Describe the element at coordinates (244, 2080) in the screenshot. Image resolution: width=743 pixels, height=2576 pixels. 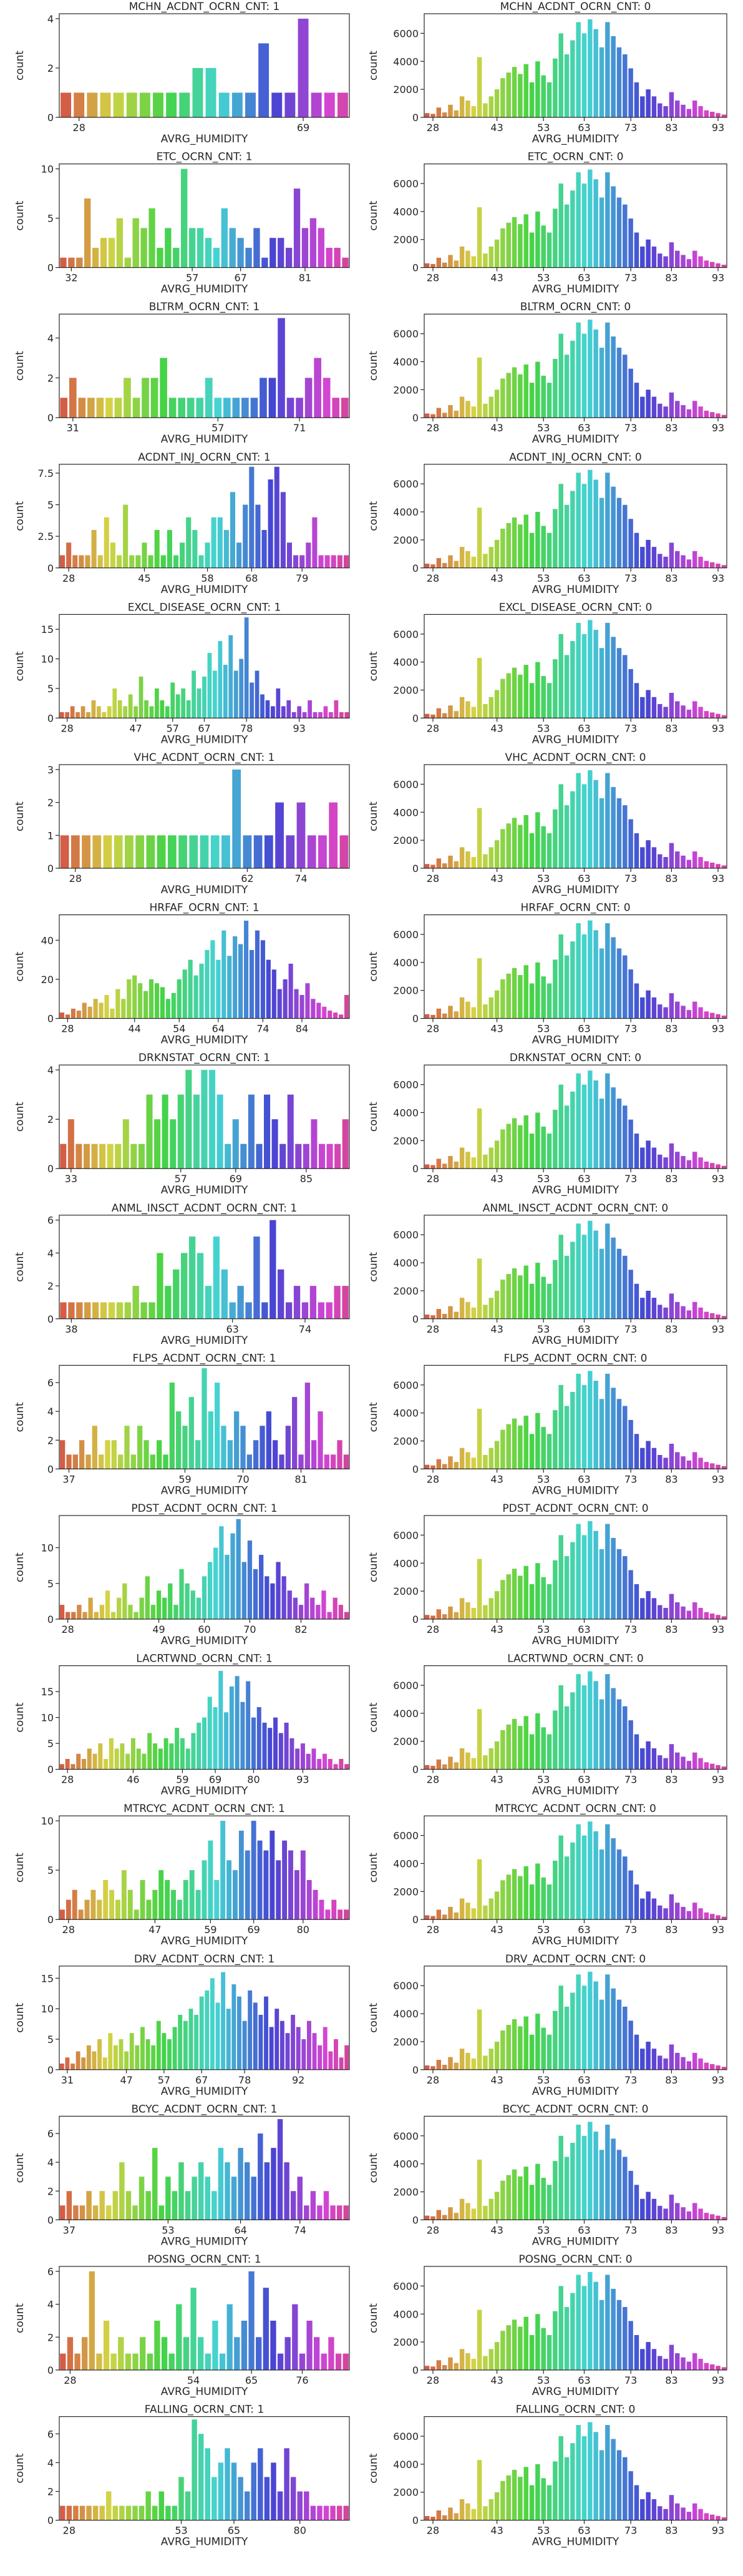
I see `x-tick-label: 78` at that location.